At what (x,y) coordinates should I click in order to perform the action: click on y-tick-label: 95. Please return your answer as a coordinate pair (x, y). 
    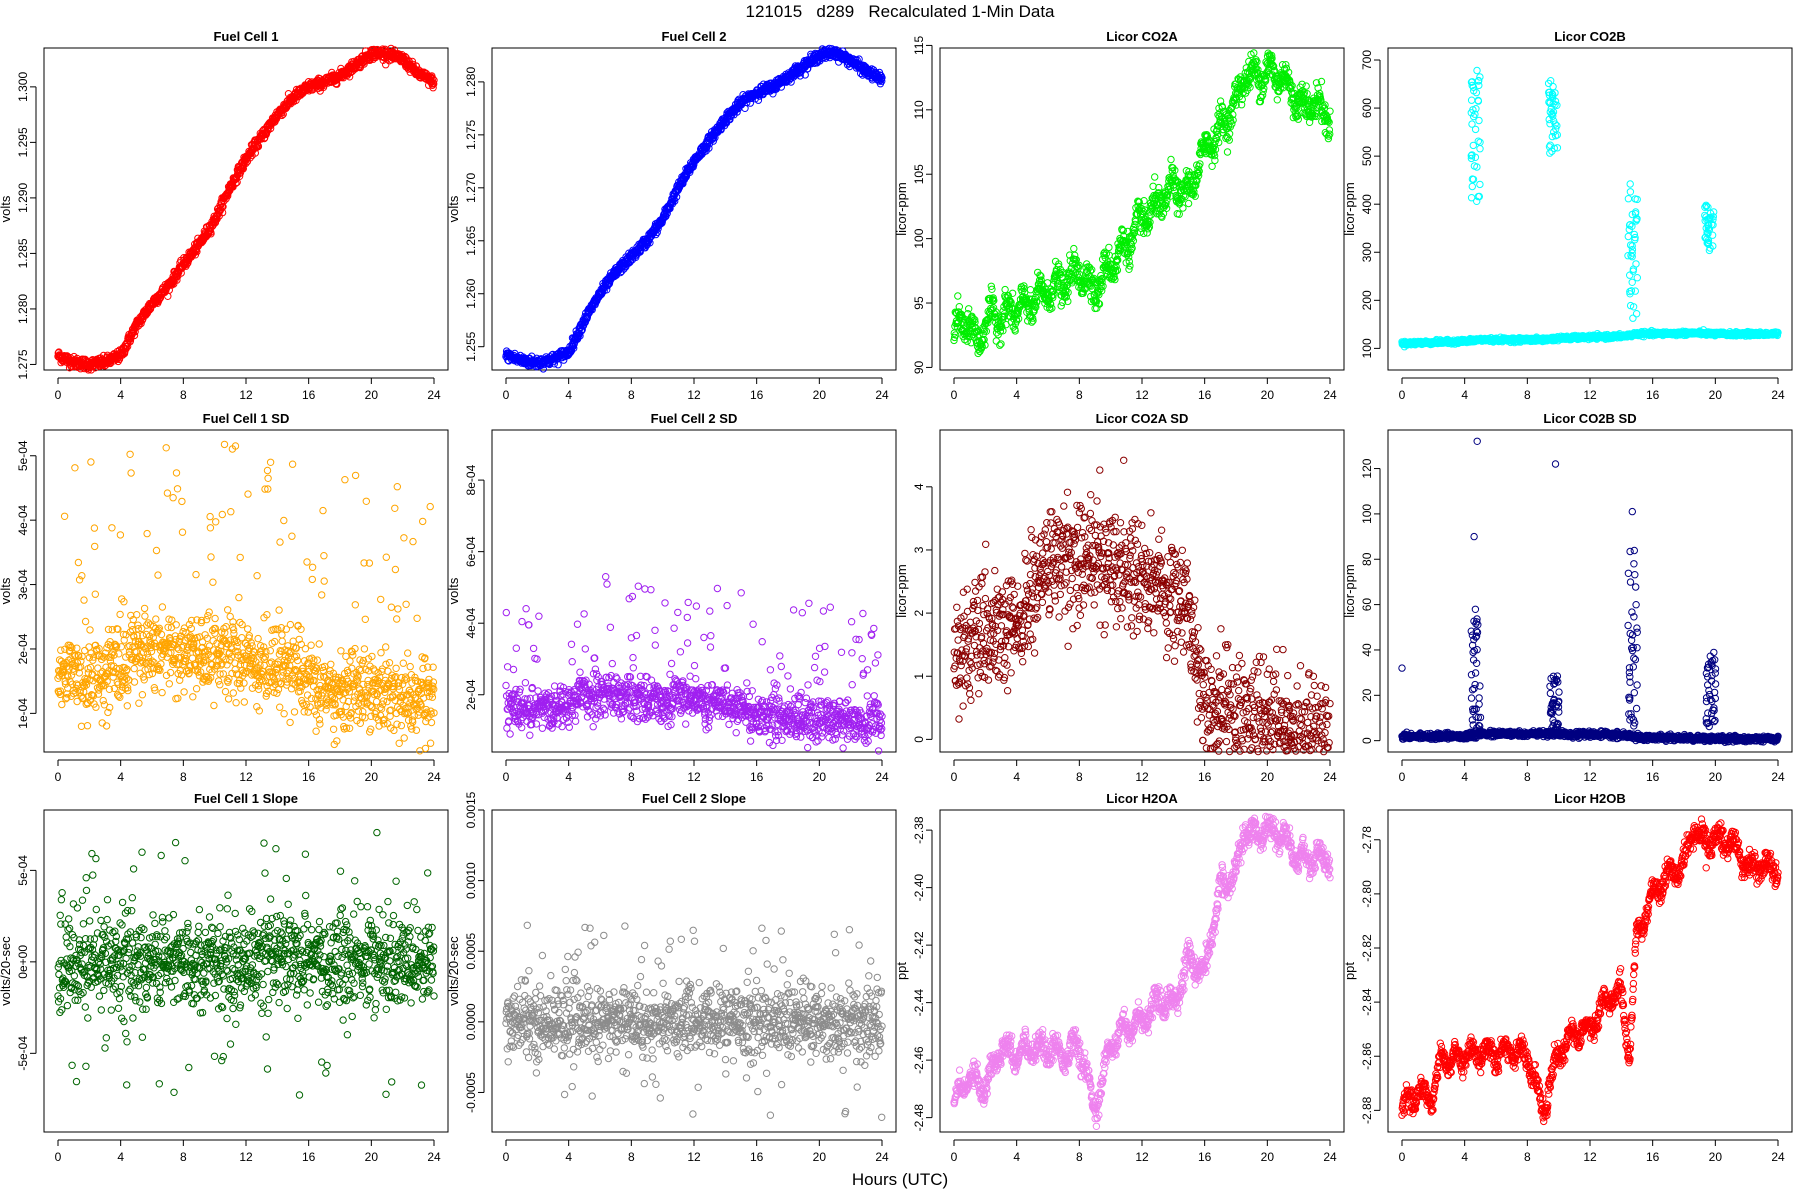
    Looking at the image, I should click on (919, 303).